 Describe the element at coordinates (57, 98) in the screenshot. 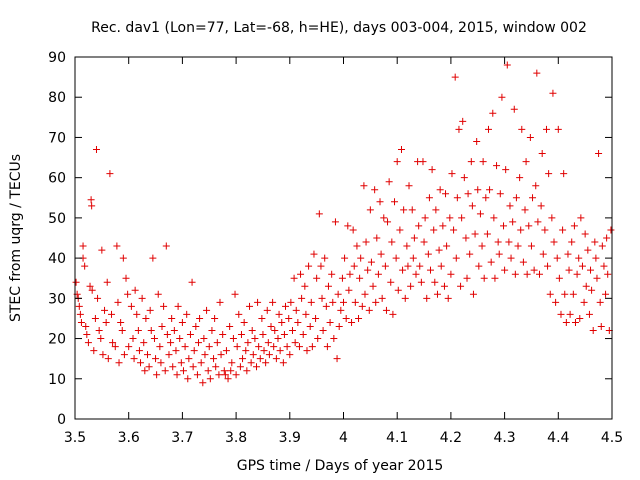

I see `y-tick-label: 80` at that location.